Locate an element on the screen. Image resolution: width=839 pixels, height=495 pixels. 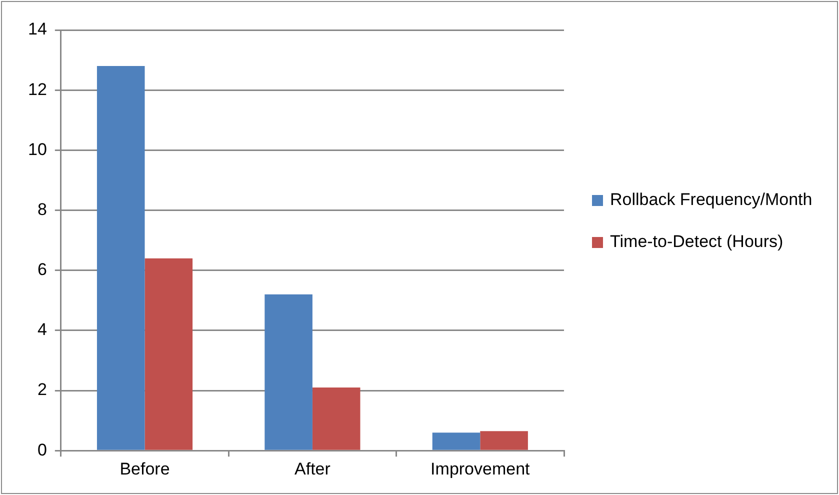
y-tick-label: 2 is located at coordinates (42, 390).